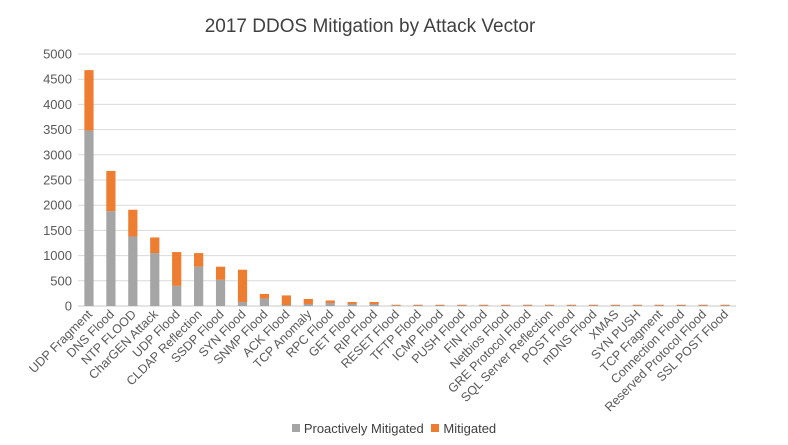 Image resolution: width=788 pixels, height=445 pixels. Describe the element at coordinates (57, 154) in the screenshot. I see `y-tick-label: 3000` at that location.